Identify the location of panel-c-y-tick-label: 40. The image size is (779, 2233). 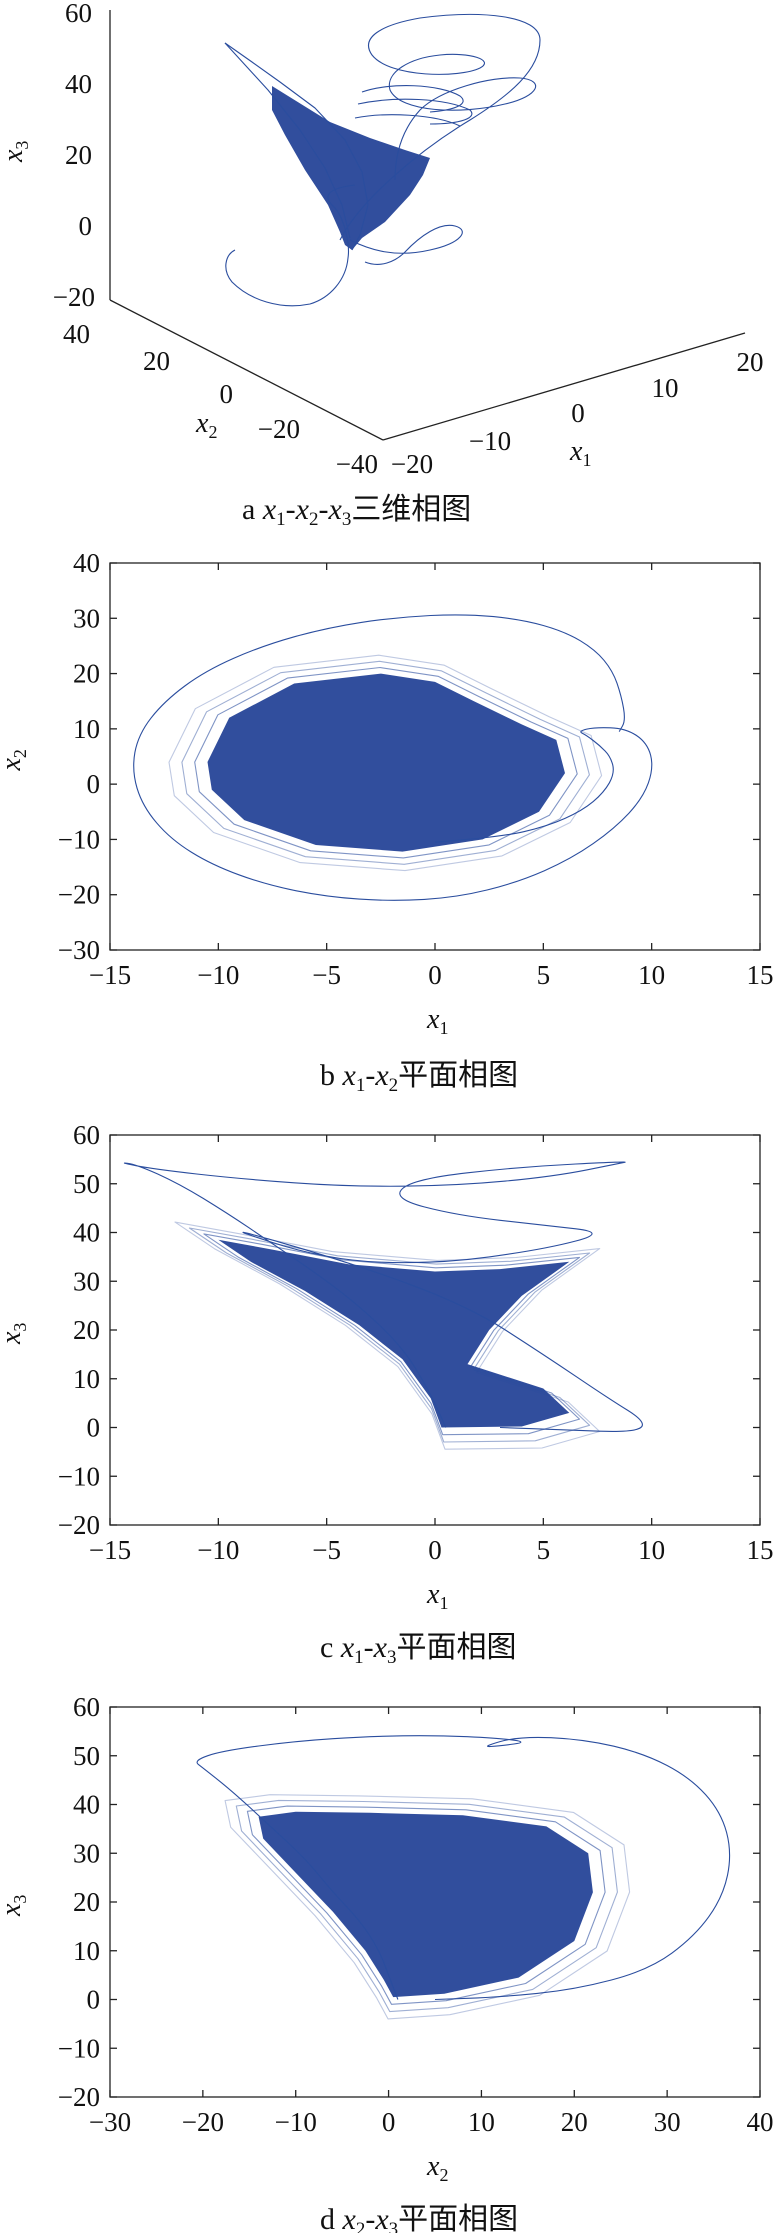
(86, 1233).